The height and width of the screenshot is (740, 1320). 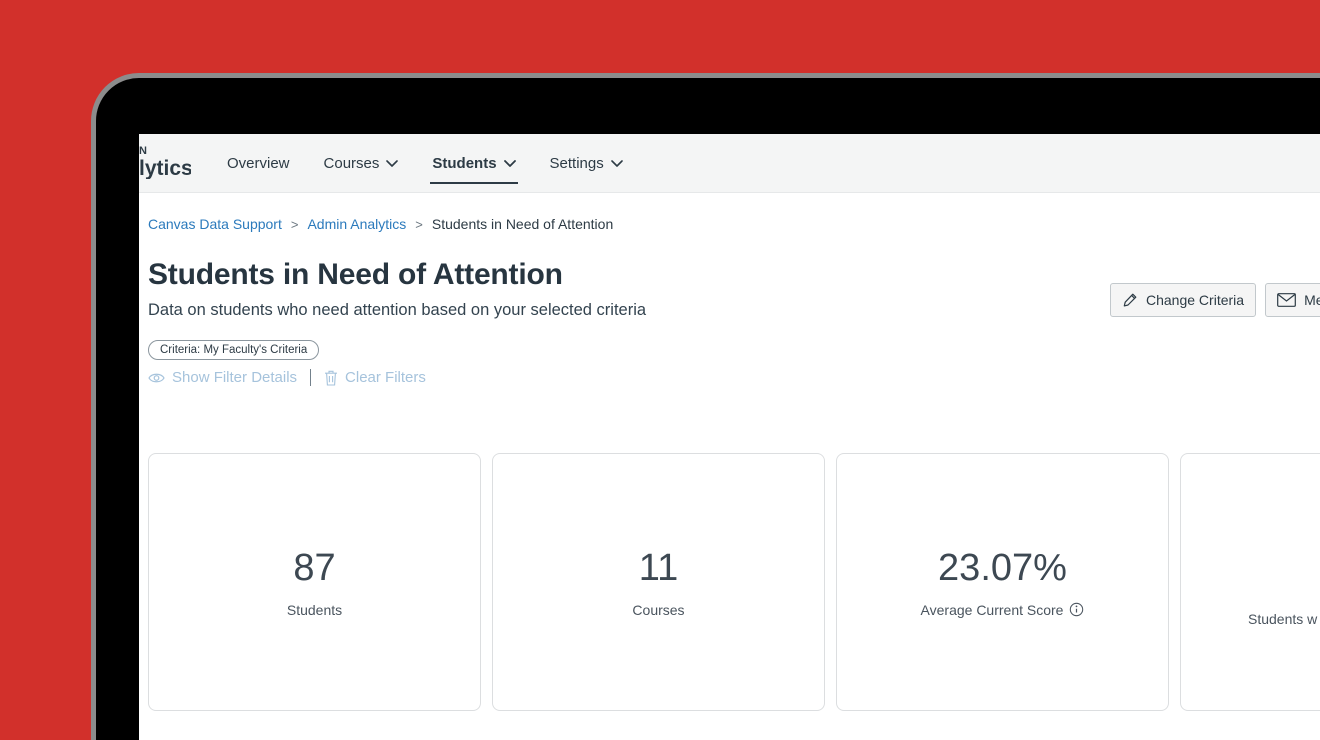 I want to click on change-criteria-label: Change Criteria, so click(x=1195, y=300).